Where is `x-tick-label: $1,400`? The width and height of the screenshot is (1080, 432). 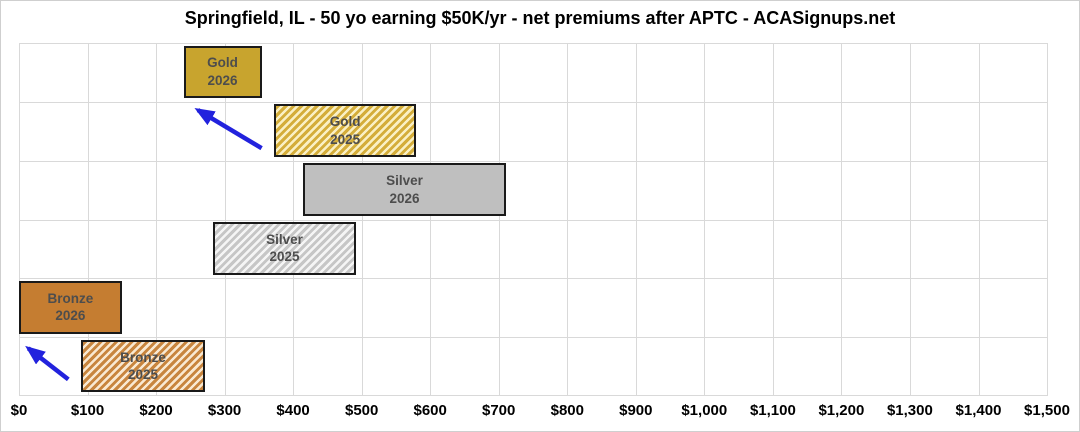
x-tick-label: $1,400 is located at coordinates (978, 410).